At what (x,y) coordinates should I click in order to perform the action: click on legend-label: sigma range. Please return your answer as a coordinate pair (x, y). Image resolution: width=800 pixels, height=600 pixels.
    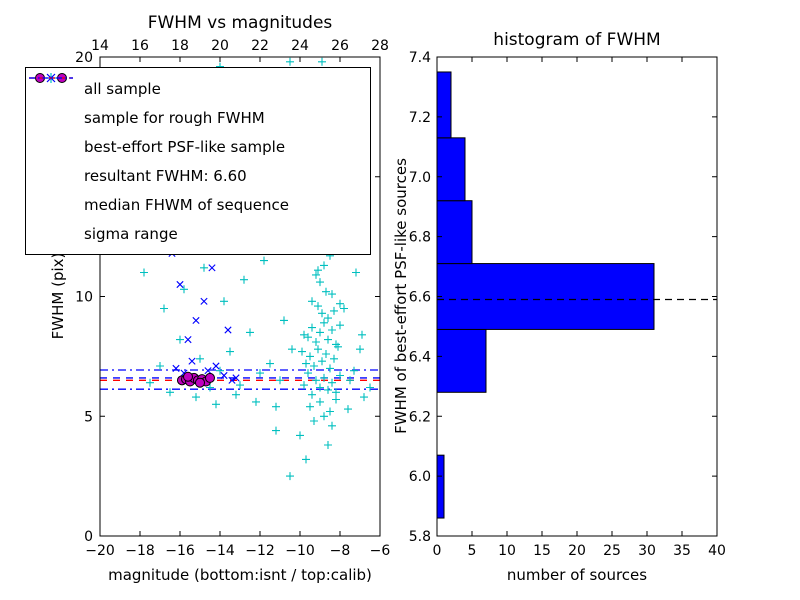
    Looking at the image, I should click on (131, 233).